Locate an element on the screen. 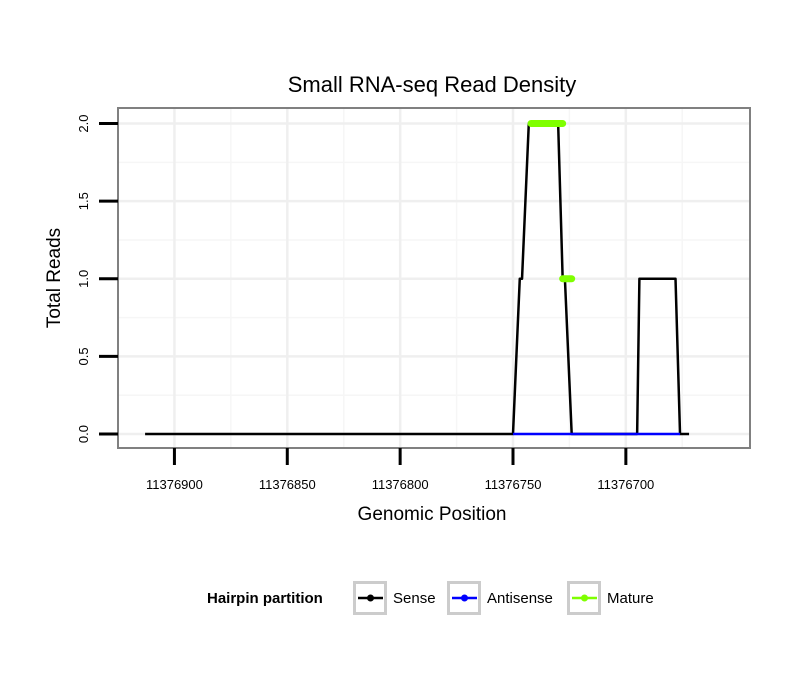  y-tick-label: 1.0 is located at coordinates (83, 279).